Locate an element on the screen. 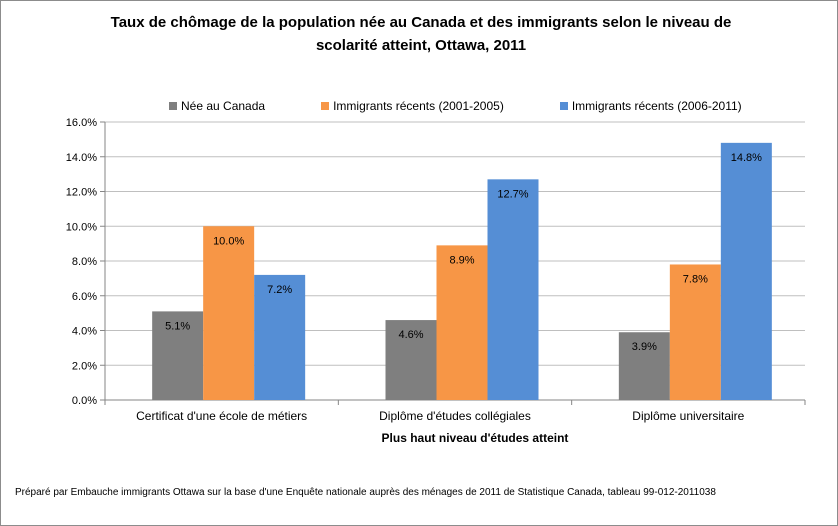  data-label: 4.6% is located at coordinates (410, 335).